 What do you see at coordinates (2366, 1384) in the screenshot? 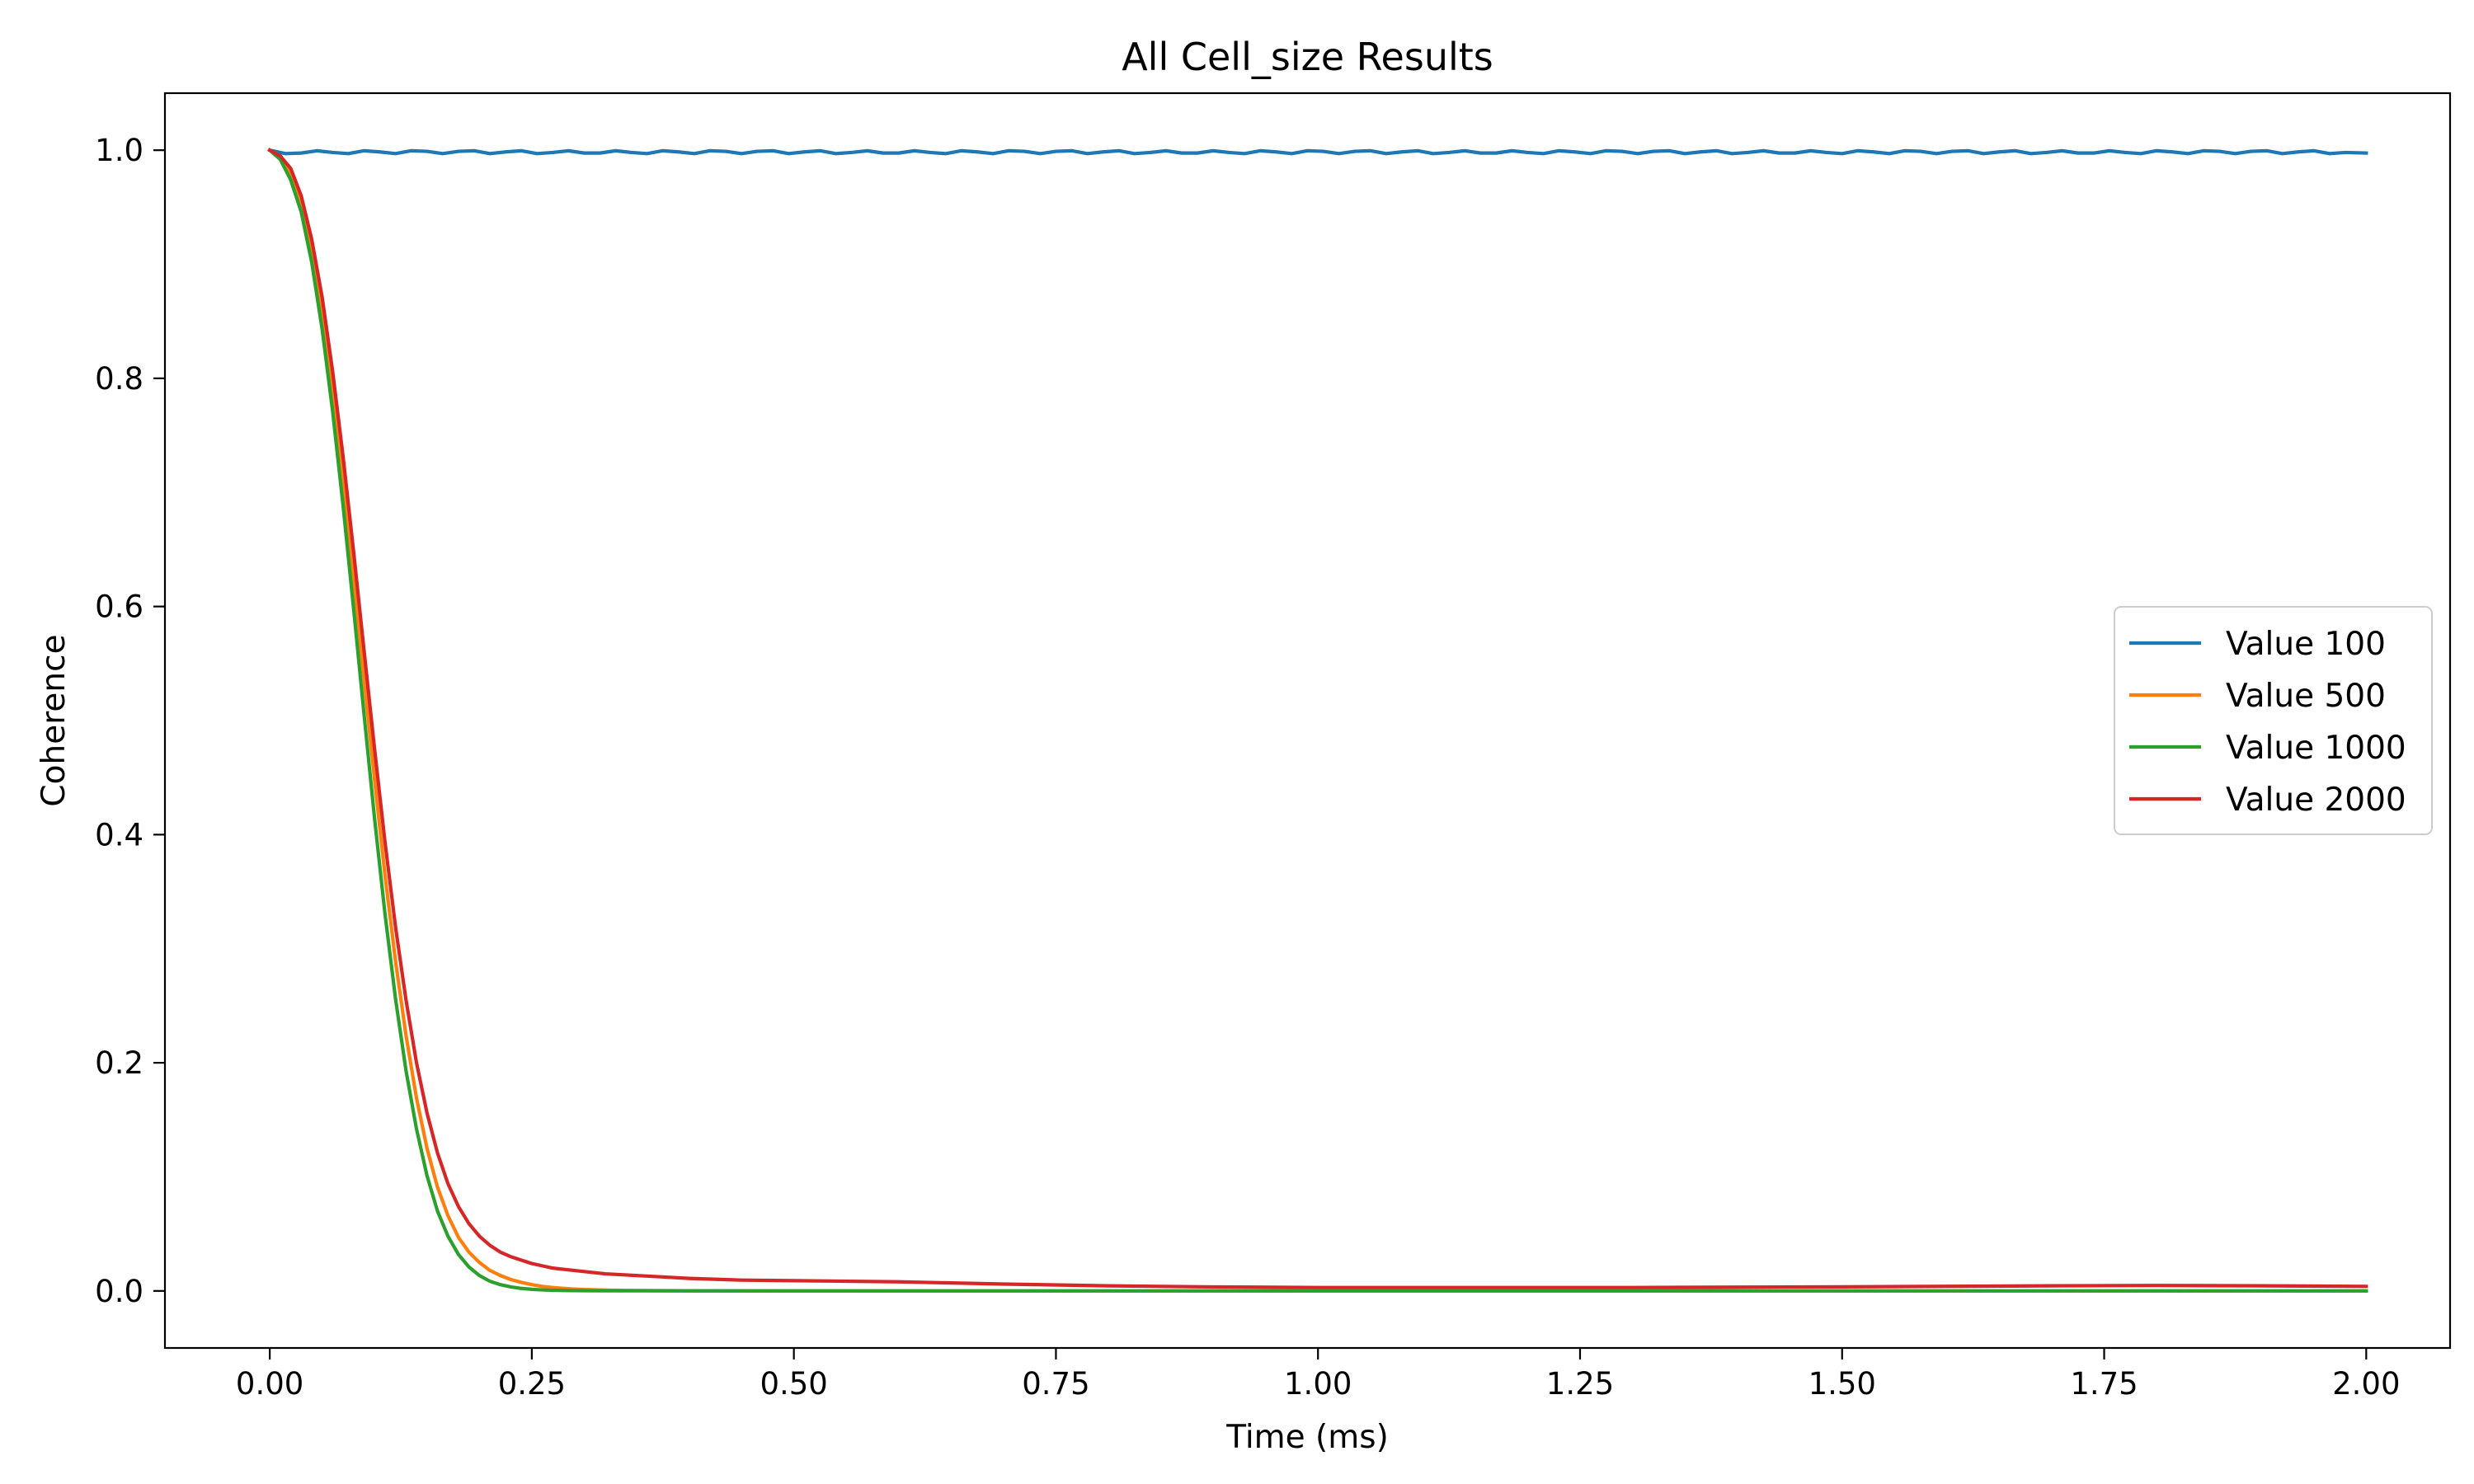
I see `x-tick-label: 2.00` at bounding box center [2366, 1384].